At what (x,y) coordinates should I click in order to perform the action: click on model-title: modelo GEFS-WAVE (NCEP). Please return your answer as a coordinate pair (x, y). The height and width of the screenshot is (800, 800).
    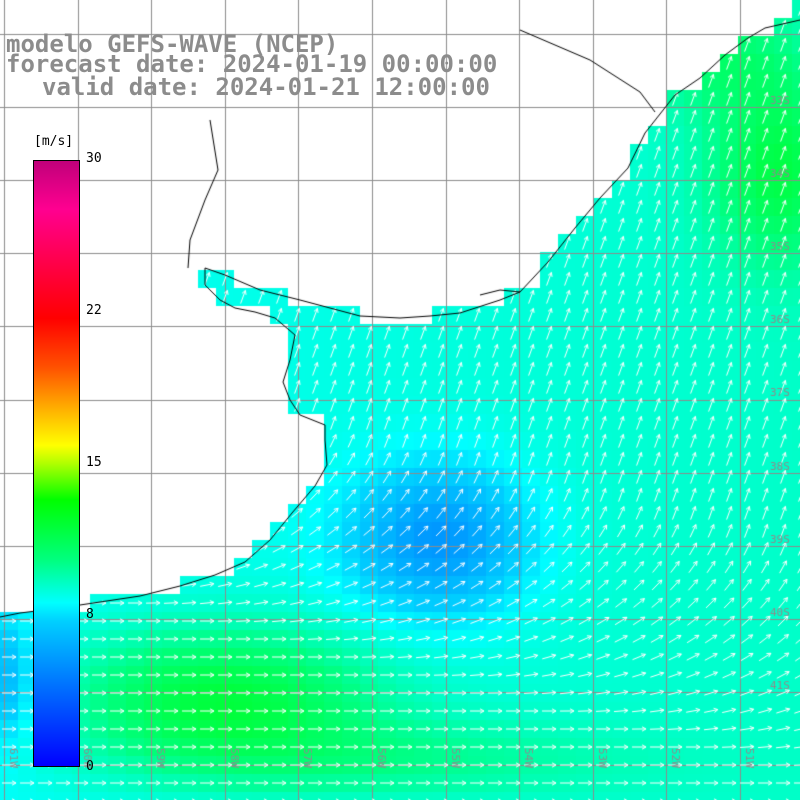
    Looking at the image, I should click on (172, 44).